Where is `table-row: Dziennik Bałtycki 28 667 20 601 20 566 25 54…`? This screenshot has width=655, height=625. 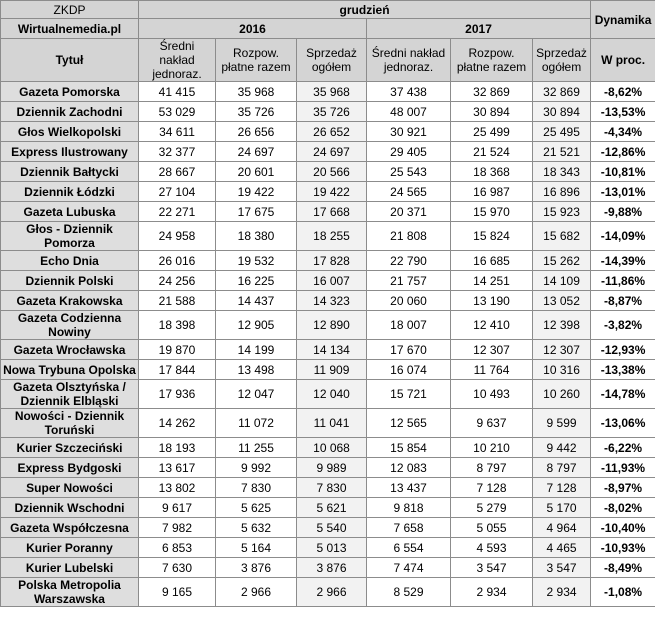 table-row: Dziennik Bałtycki 28 667 20 601 20 566 25 54… is located at coordinates (327, 171).